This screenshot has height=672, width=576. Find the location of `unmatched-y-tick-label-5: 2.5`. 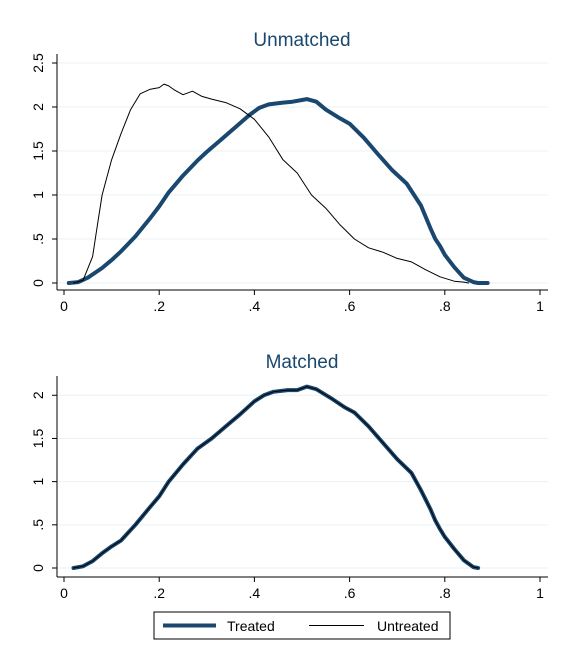

unmatched-y-tick-label-5: 2.5 is located at coordinates (38, 63).